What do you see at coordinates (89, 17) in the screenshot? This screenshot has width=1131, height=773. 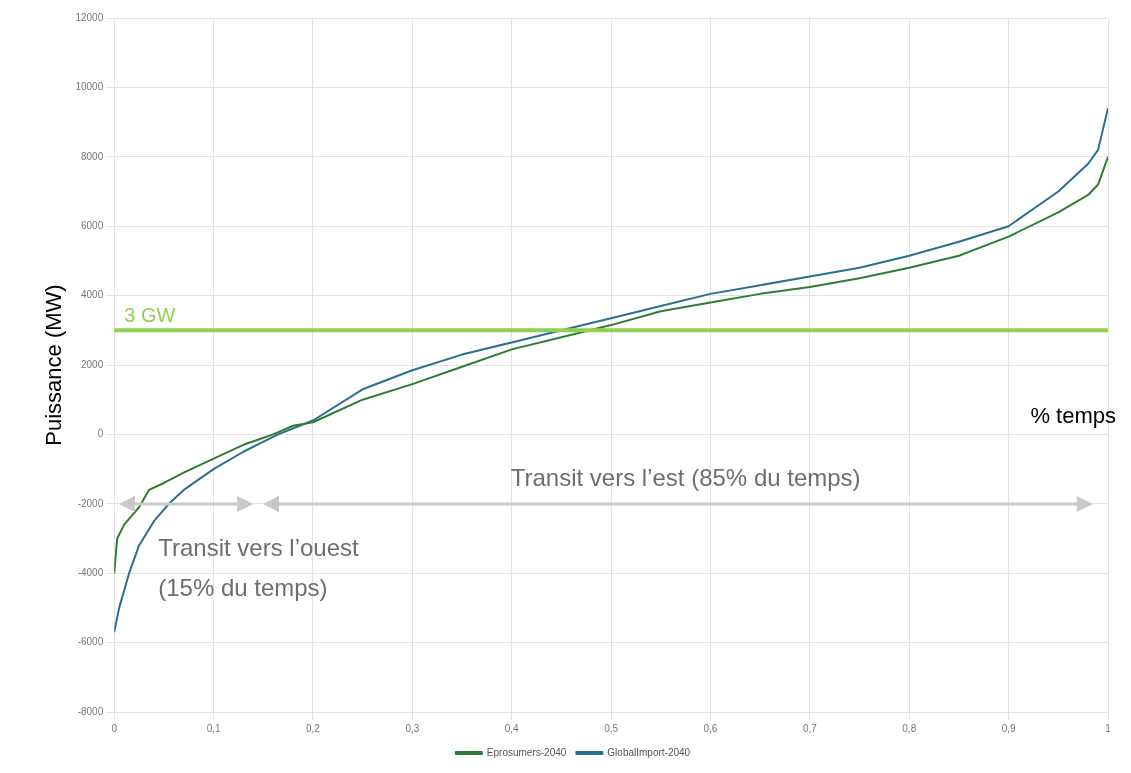 I see `y-tick-label: 12000` at bounding box center [89, 17].